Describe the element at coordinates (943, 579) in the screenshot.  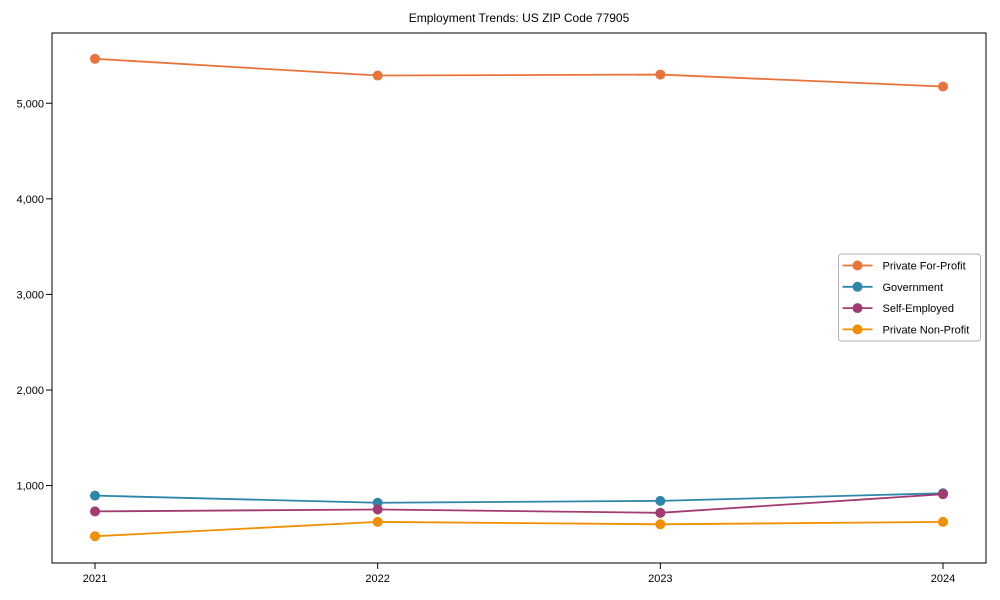
I see `x-tick-label: 2024` at that location.